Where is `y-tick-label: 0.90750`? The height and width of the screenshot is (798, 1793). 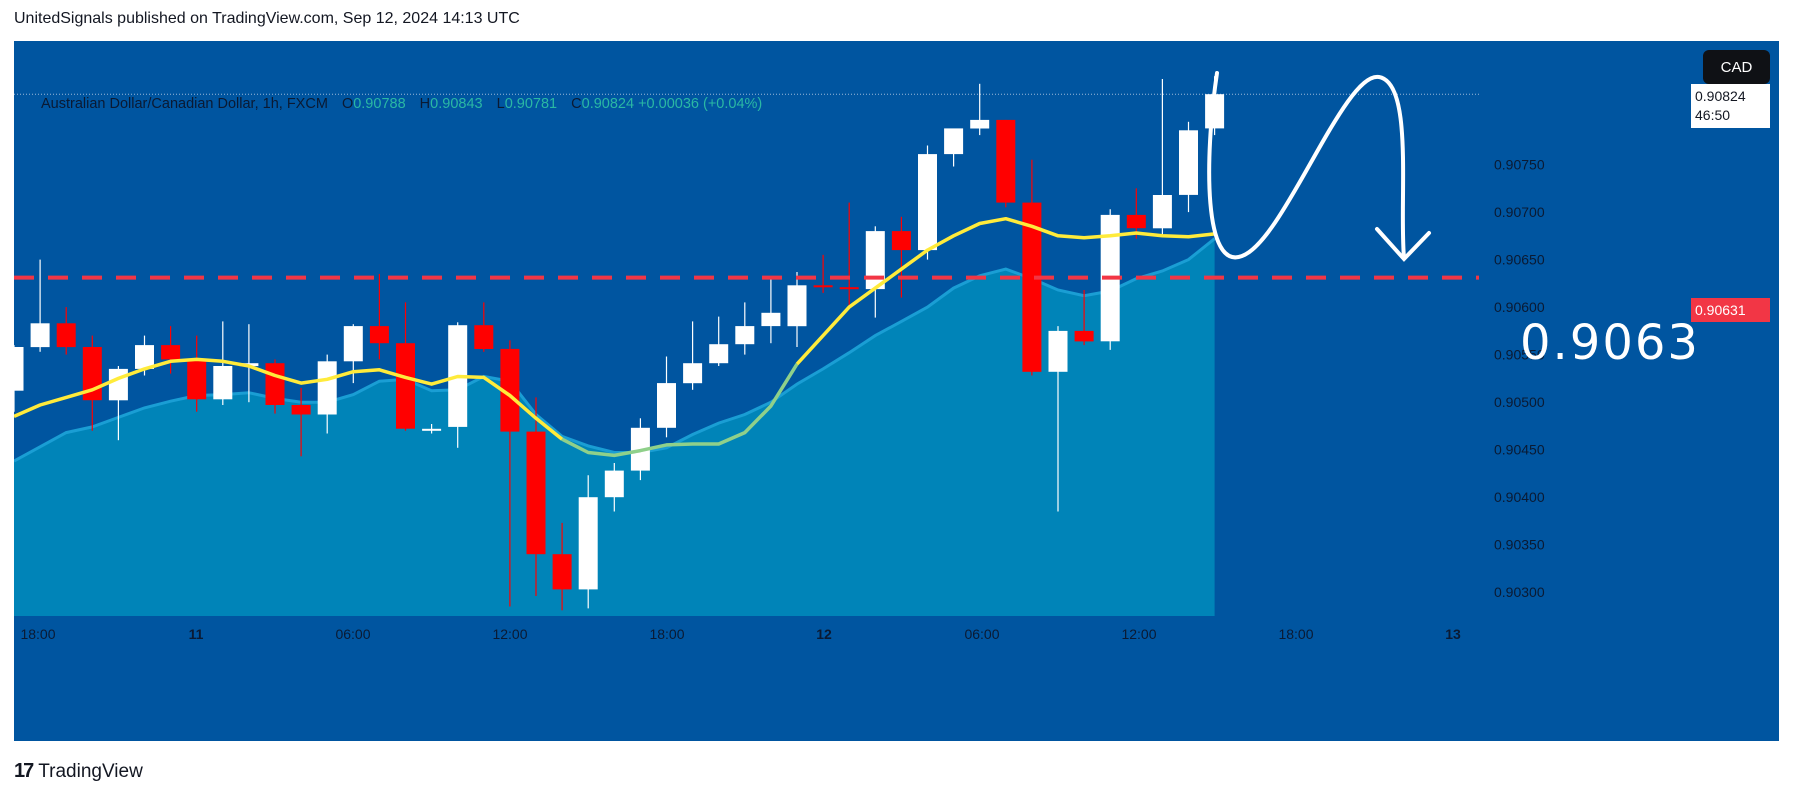 y-tick-label: 0.90750 is located at coordinates (1519, 165).